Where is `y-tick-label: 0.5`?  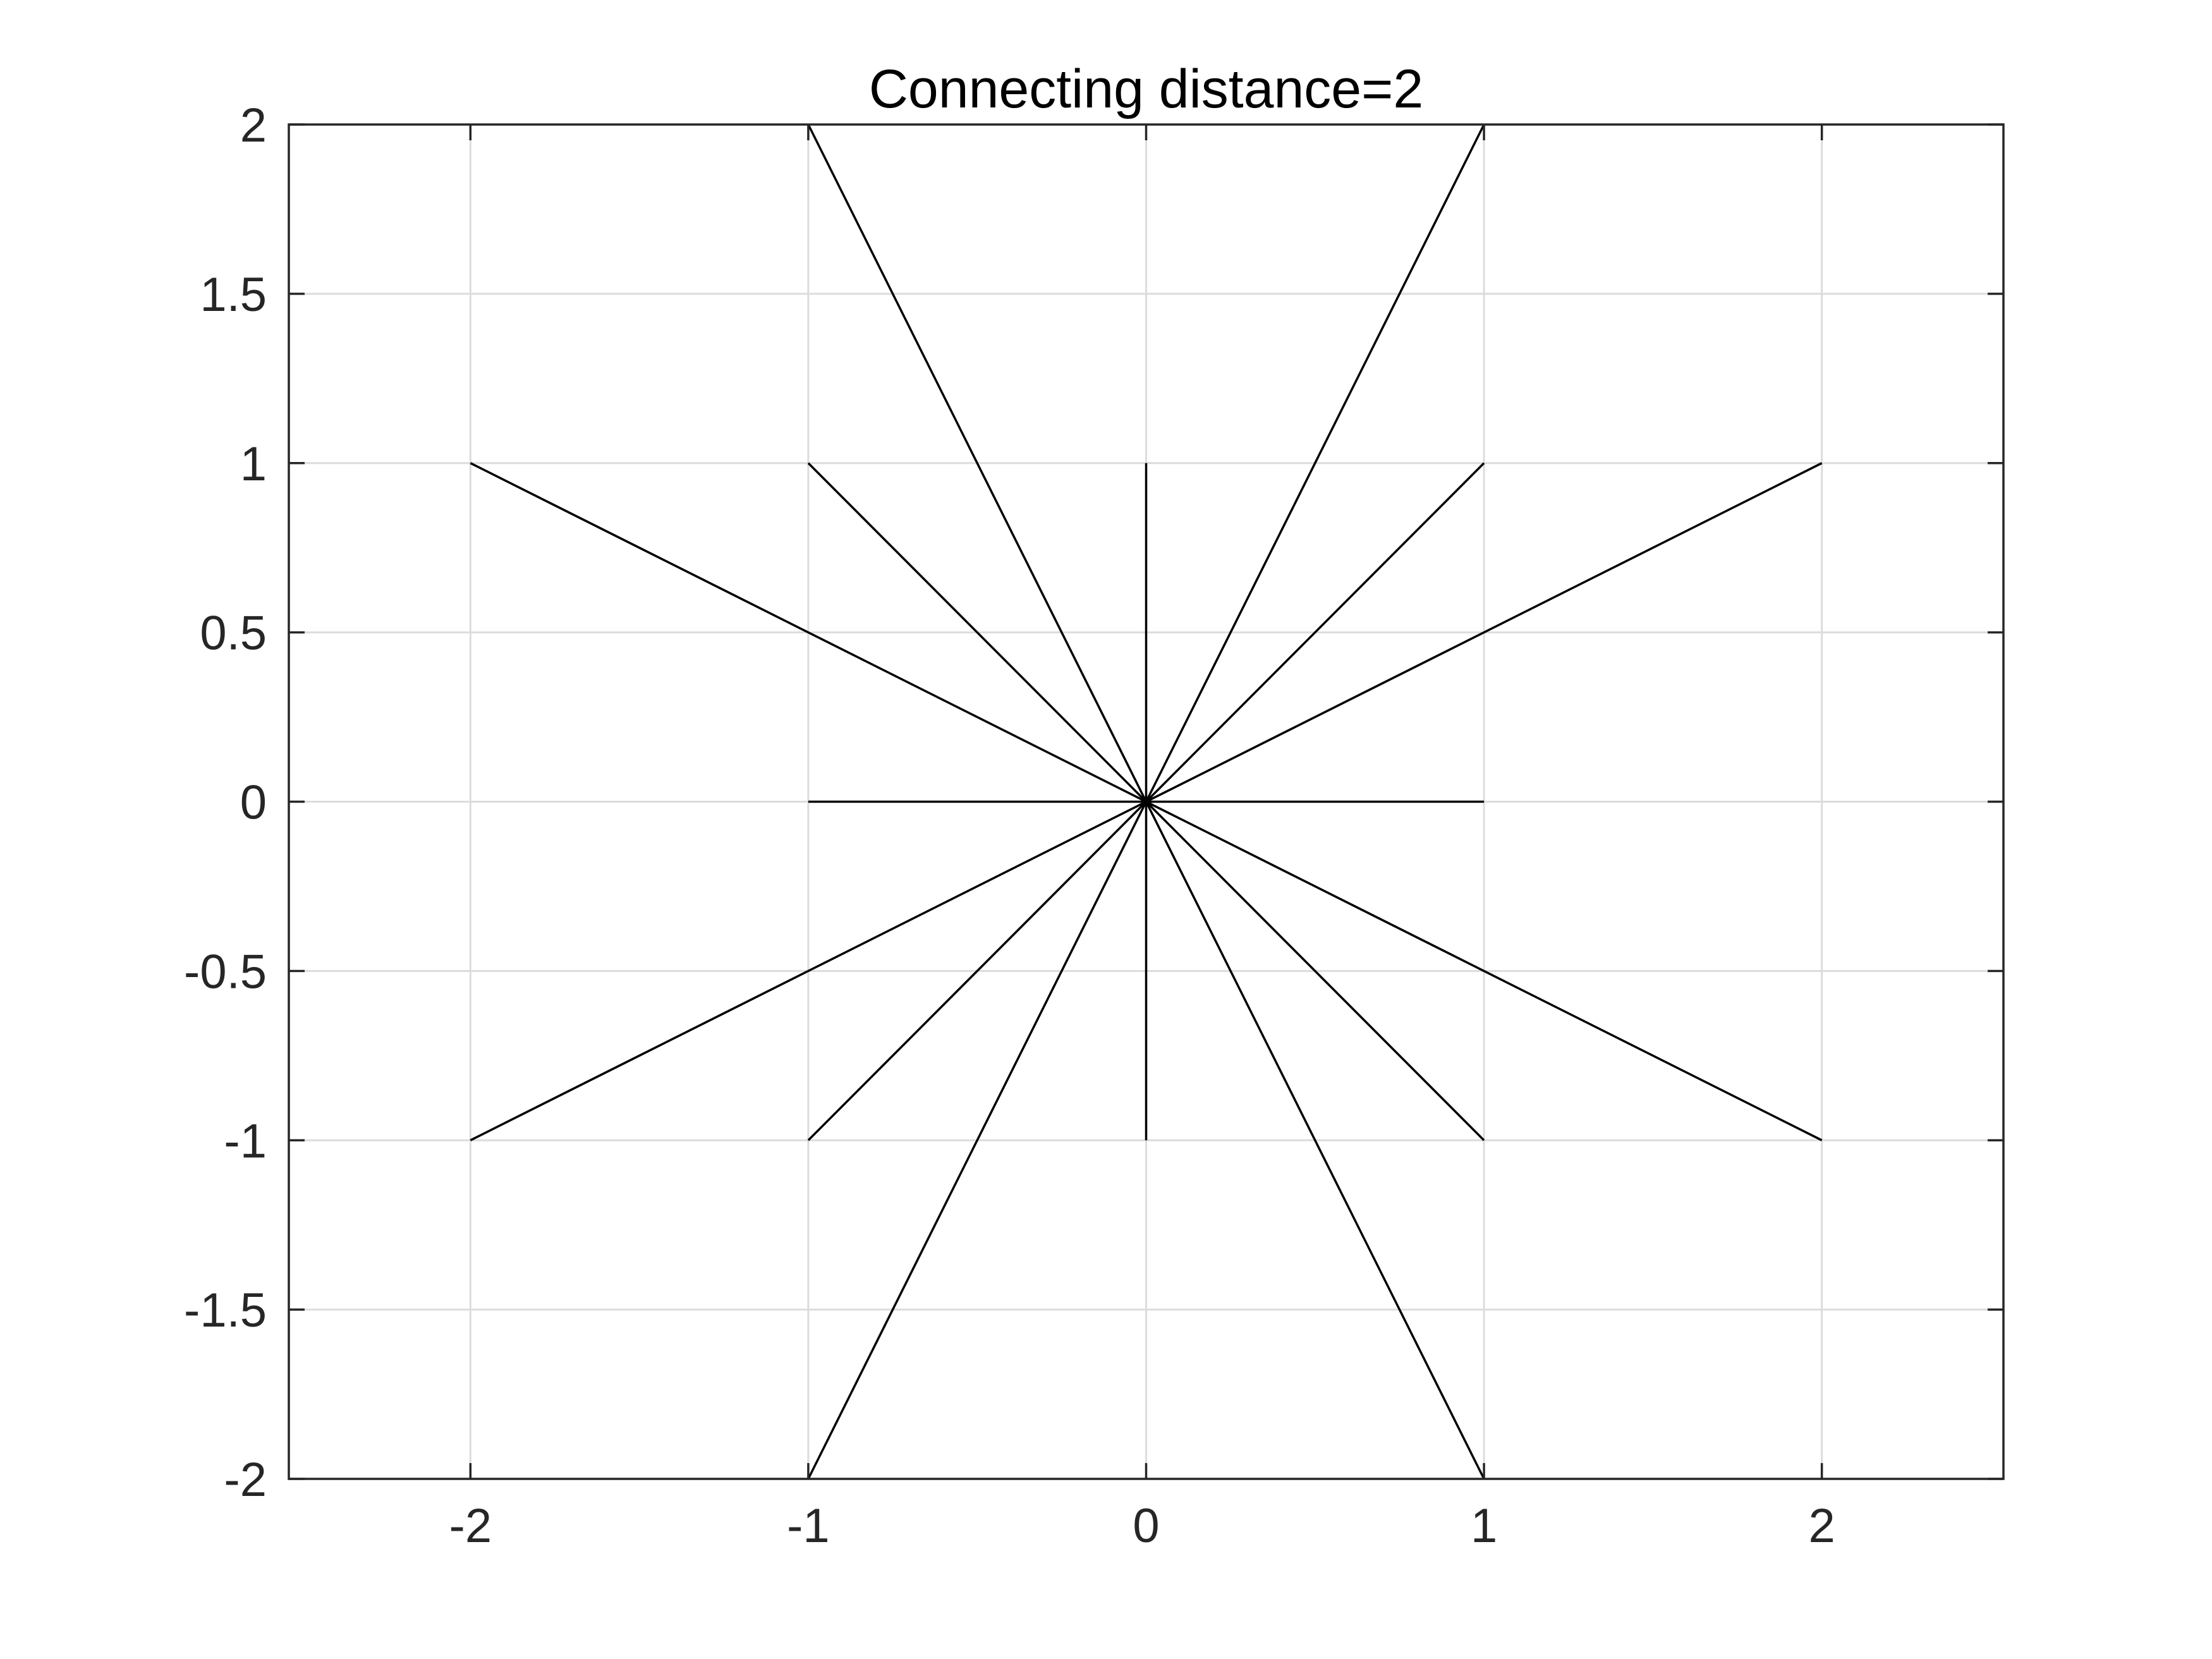
y-tick-label: 0.5 is located at coordinates (233, 633).